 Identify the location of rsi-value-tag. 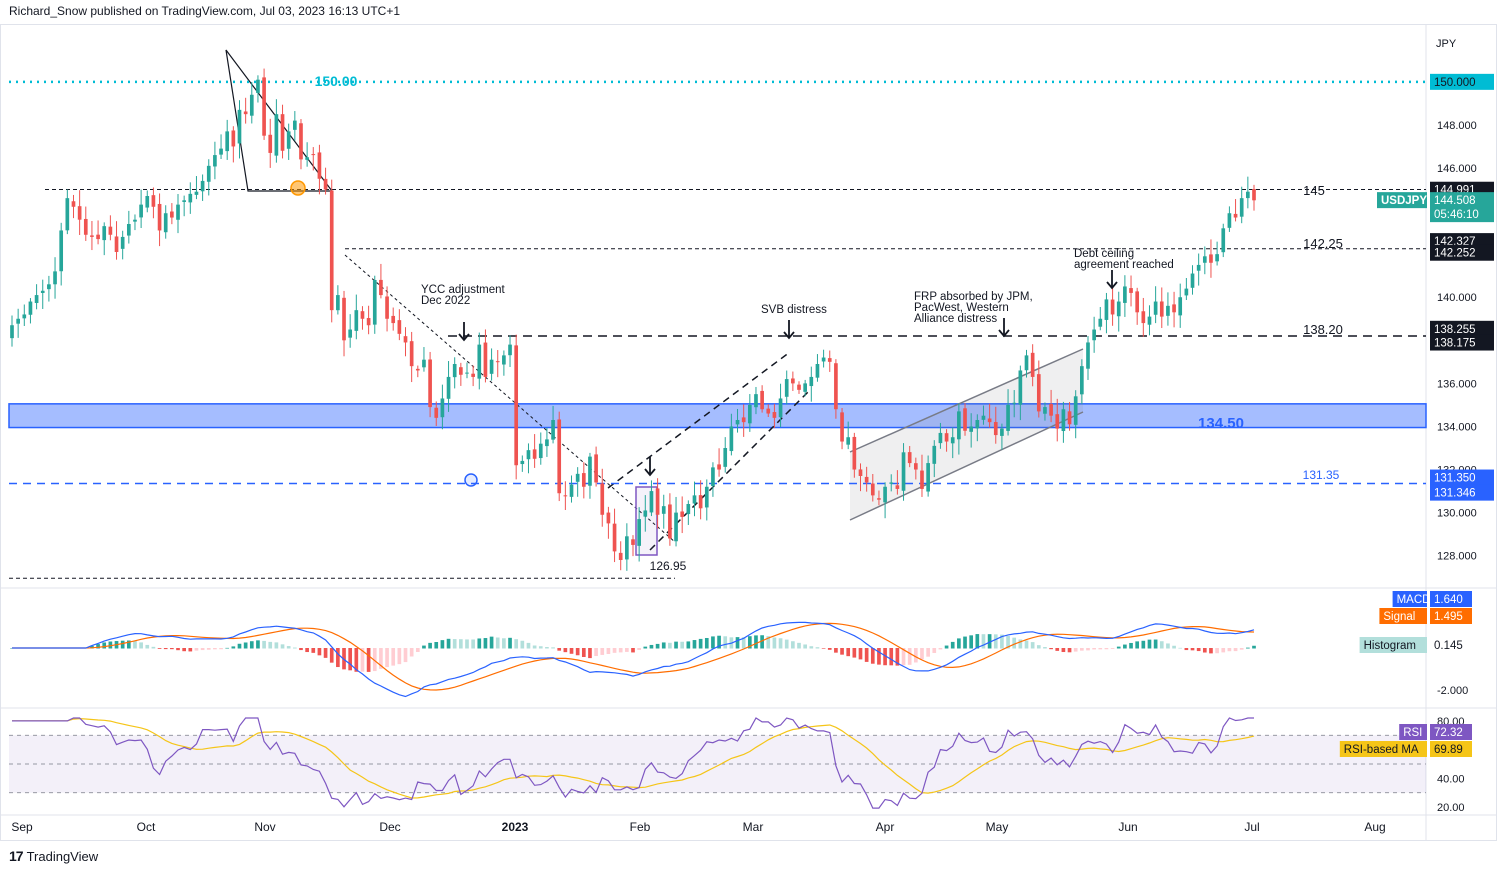
(1451, 732).